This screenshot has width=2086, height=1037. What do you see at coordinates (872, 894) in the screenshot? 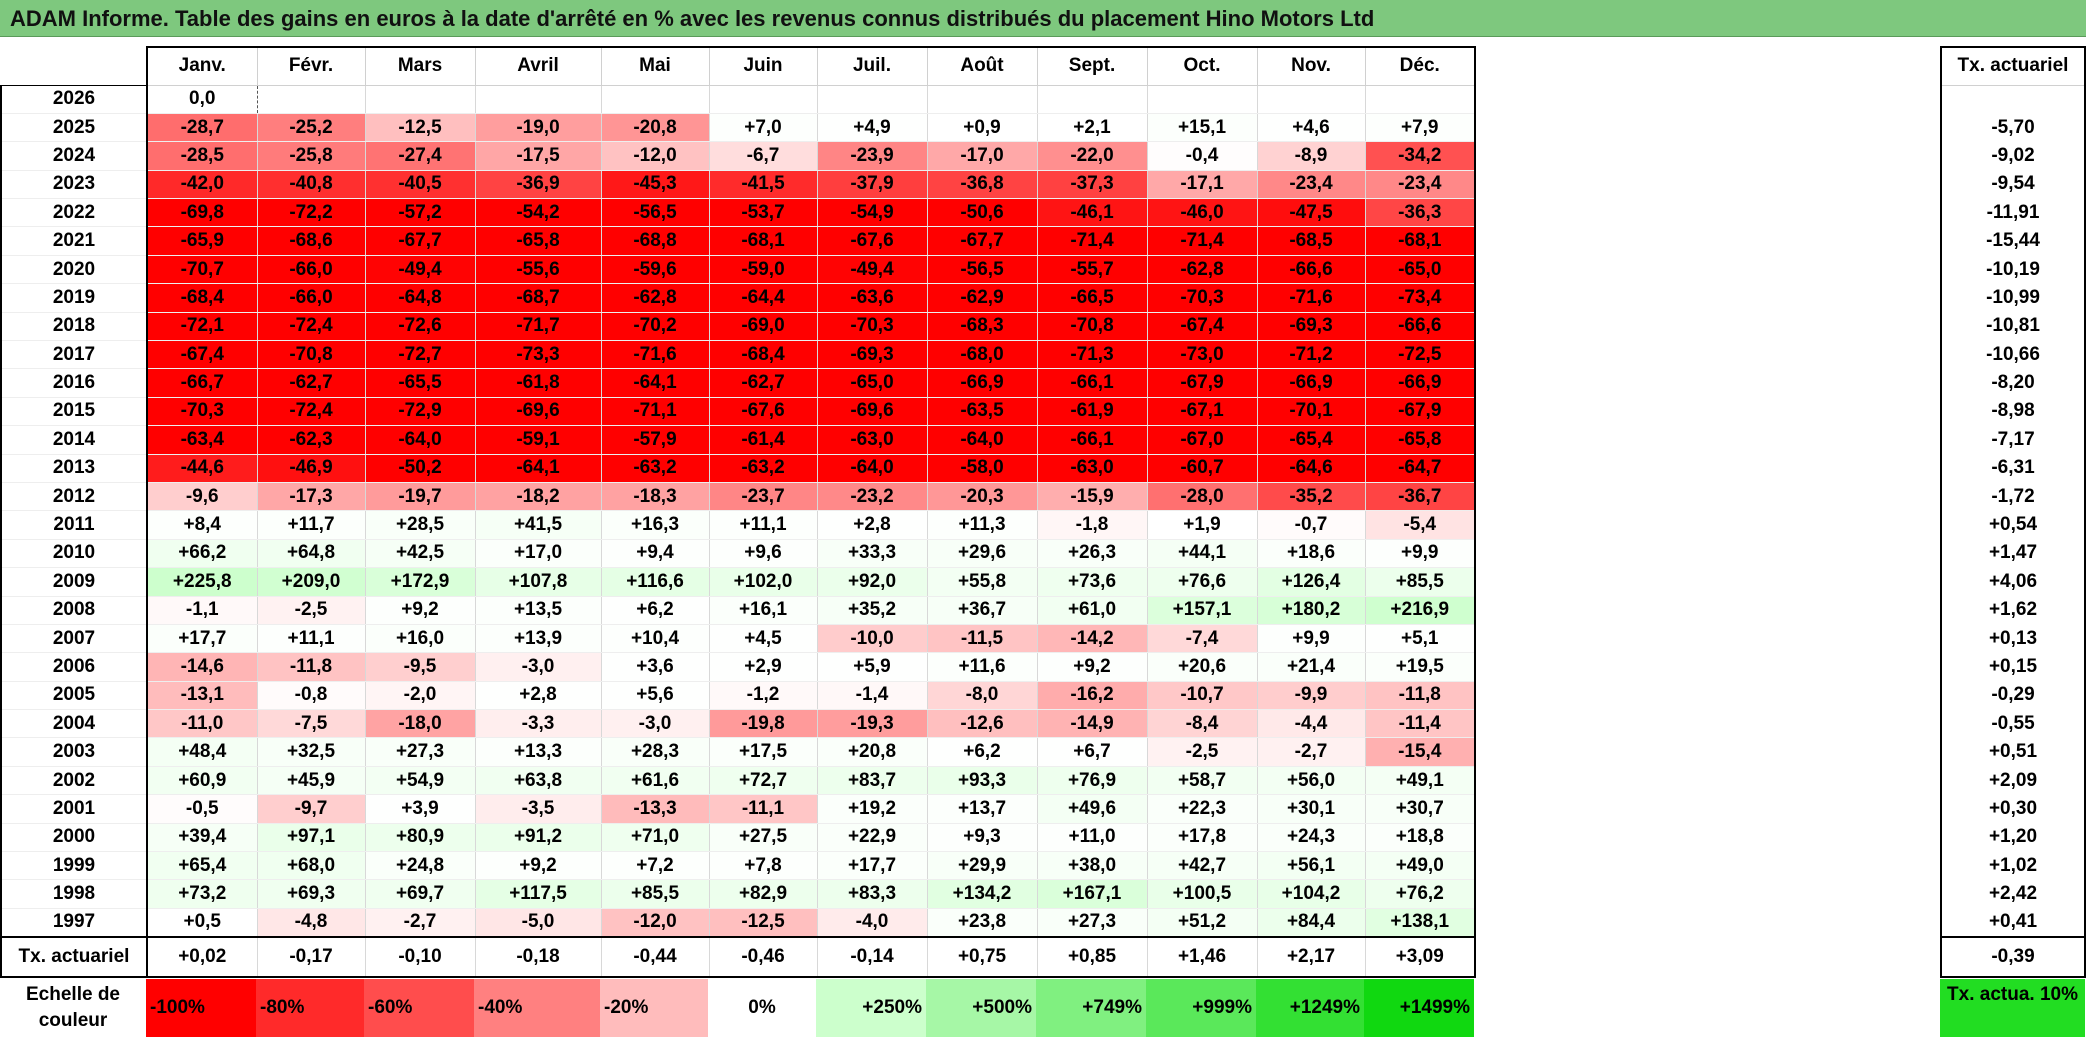
I see `gain-cell: +83,3` at bounding box center [872, 894].